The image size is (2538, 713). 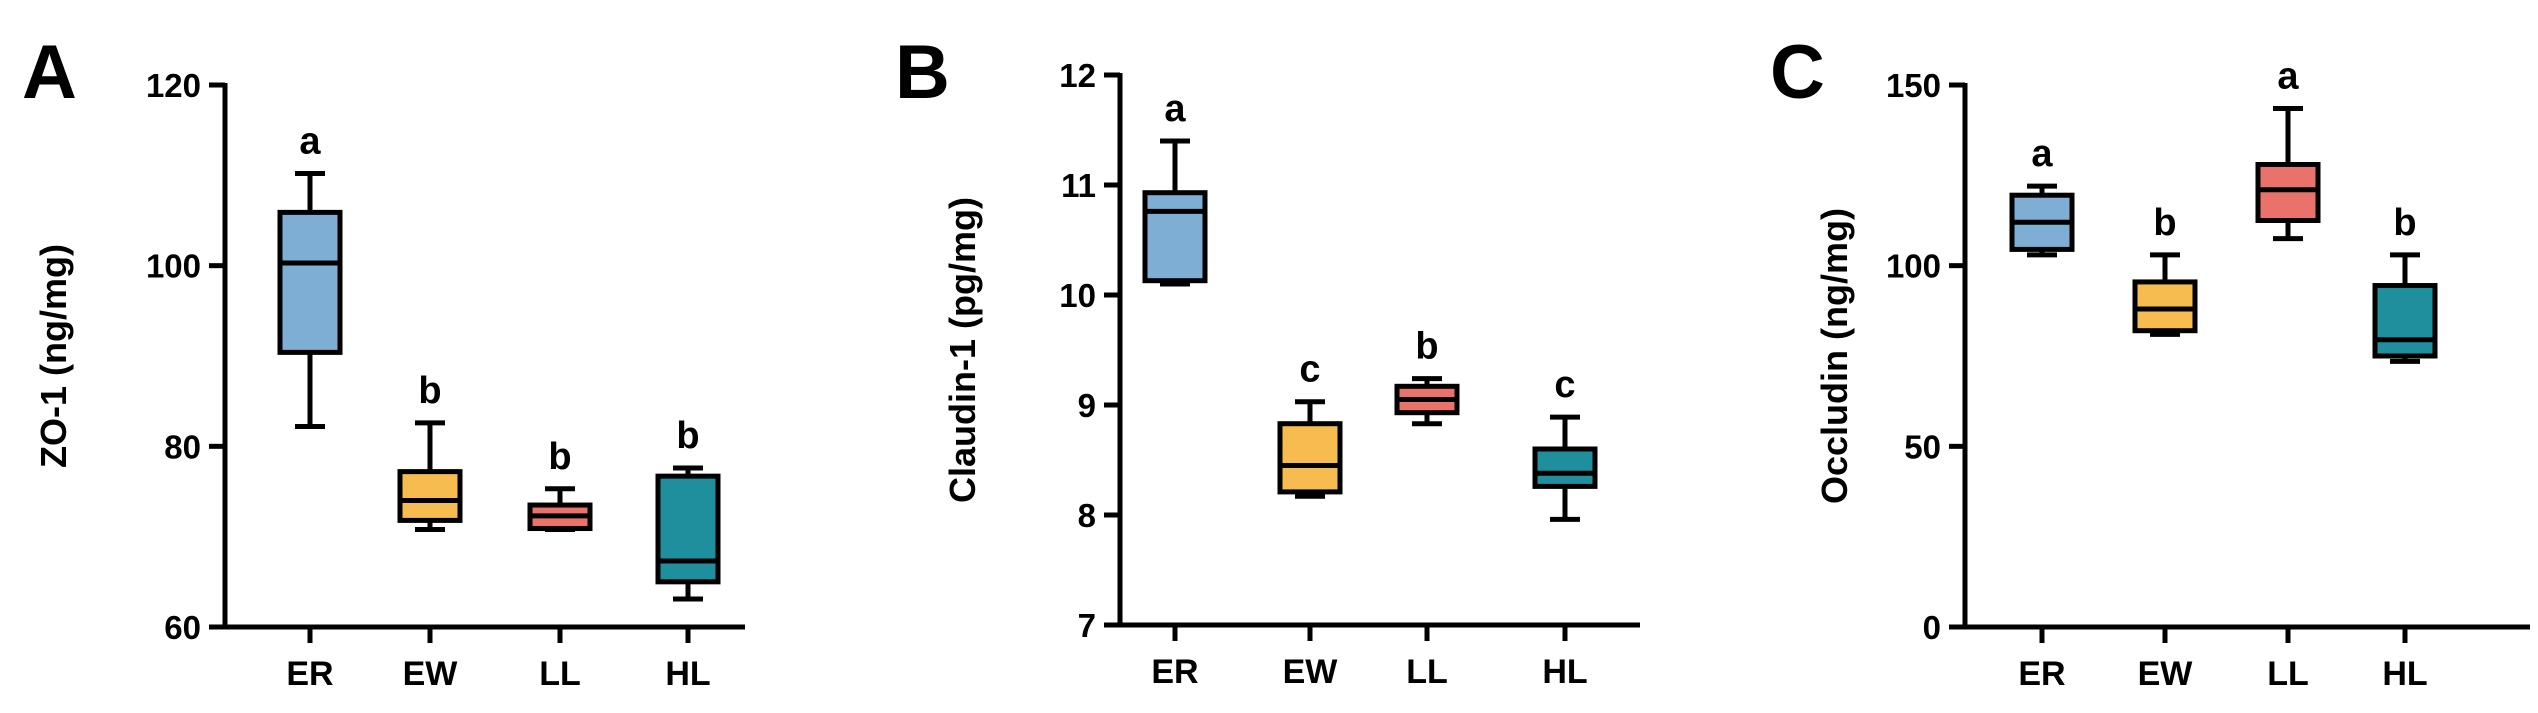 I want to click on box-ll: a, so click(x=2288, y=148).